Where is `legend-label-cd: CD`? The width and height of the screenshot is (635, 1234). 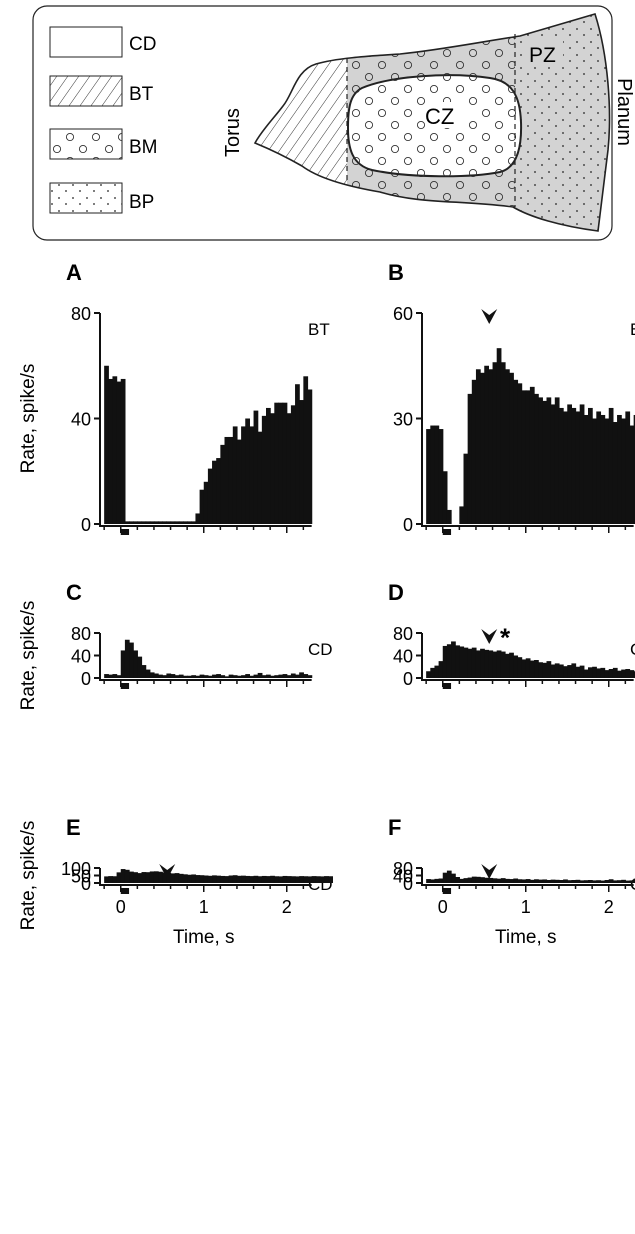
legend-label-cd: CD is located at coordinates (142, 44).